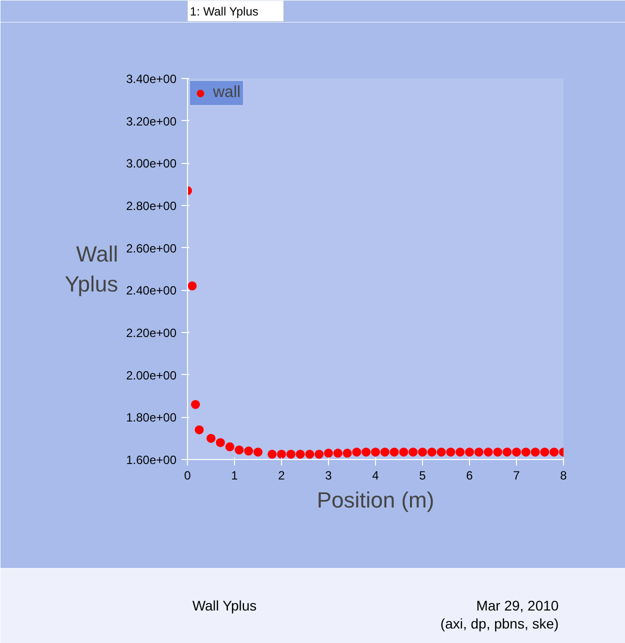 This screenshot has height=643, width=625. What do you see at coordinates (422, 475) in the screenshot?
I see `x-tick-label: 5` at bounding box center [422, 475].